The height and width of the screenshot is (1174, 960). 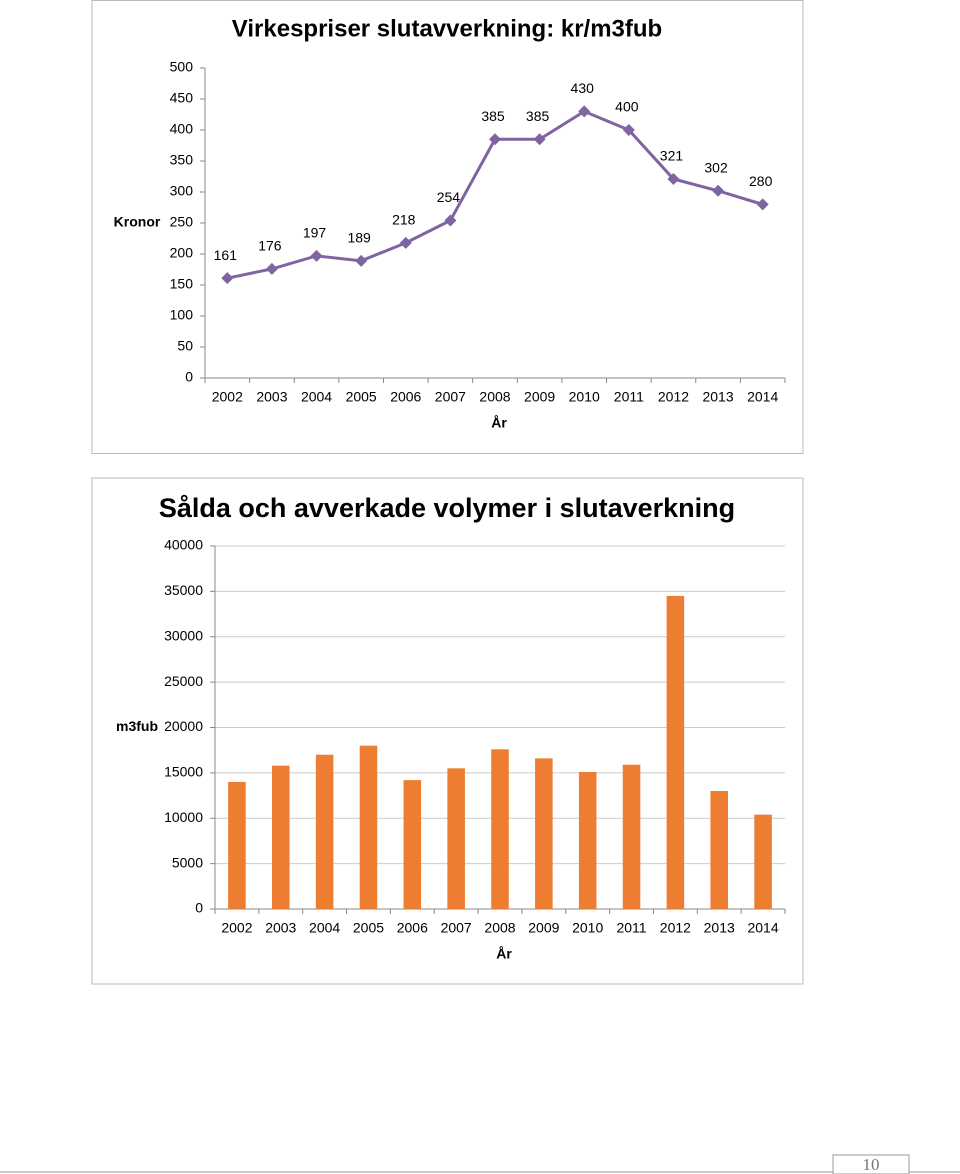 I want to click on y-tick-label: 10000, so click(x=183, y=817).